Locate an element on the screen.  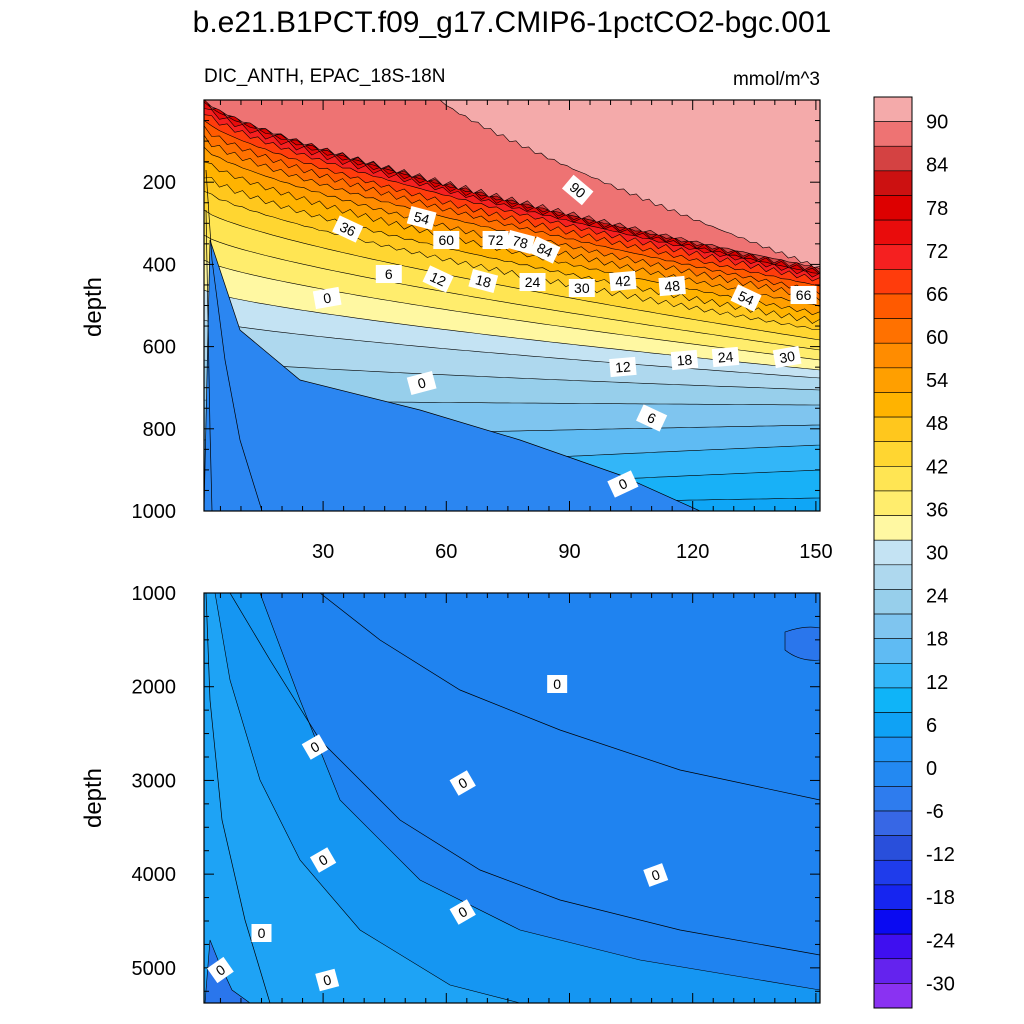
x-tick-label: 150 is located at coordinates (815, 552).